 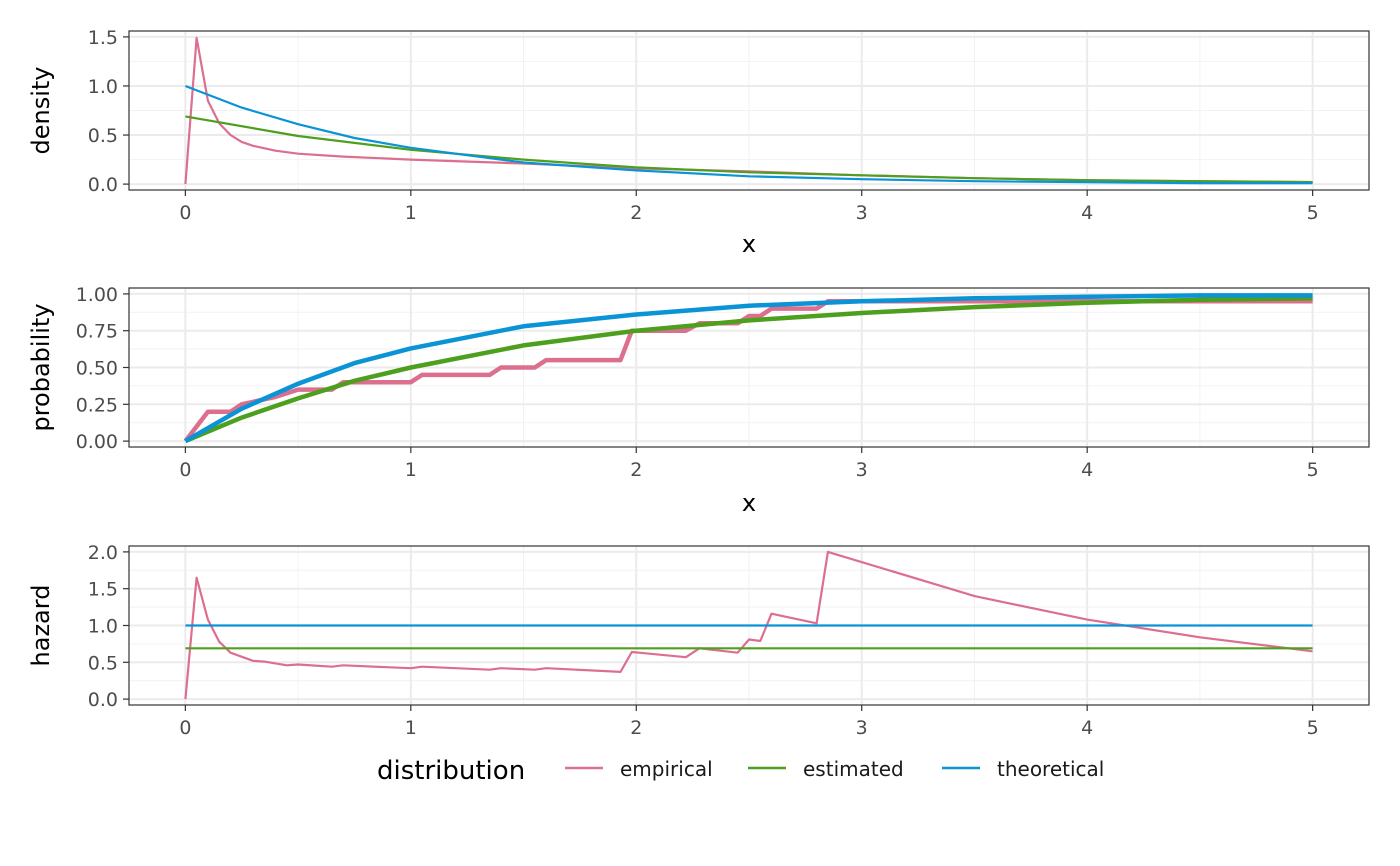 I want to click on y-axis-title: density, so click(x=41, y=111).